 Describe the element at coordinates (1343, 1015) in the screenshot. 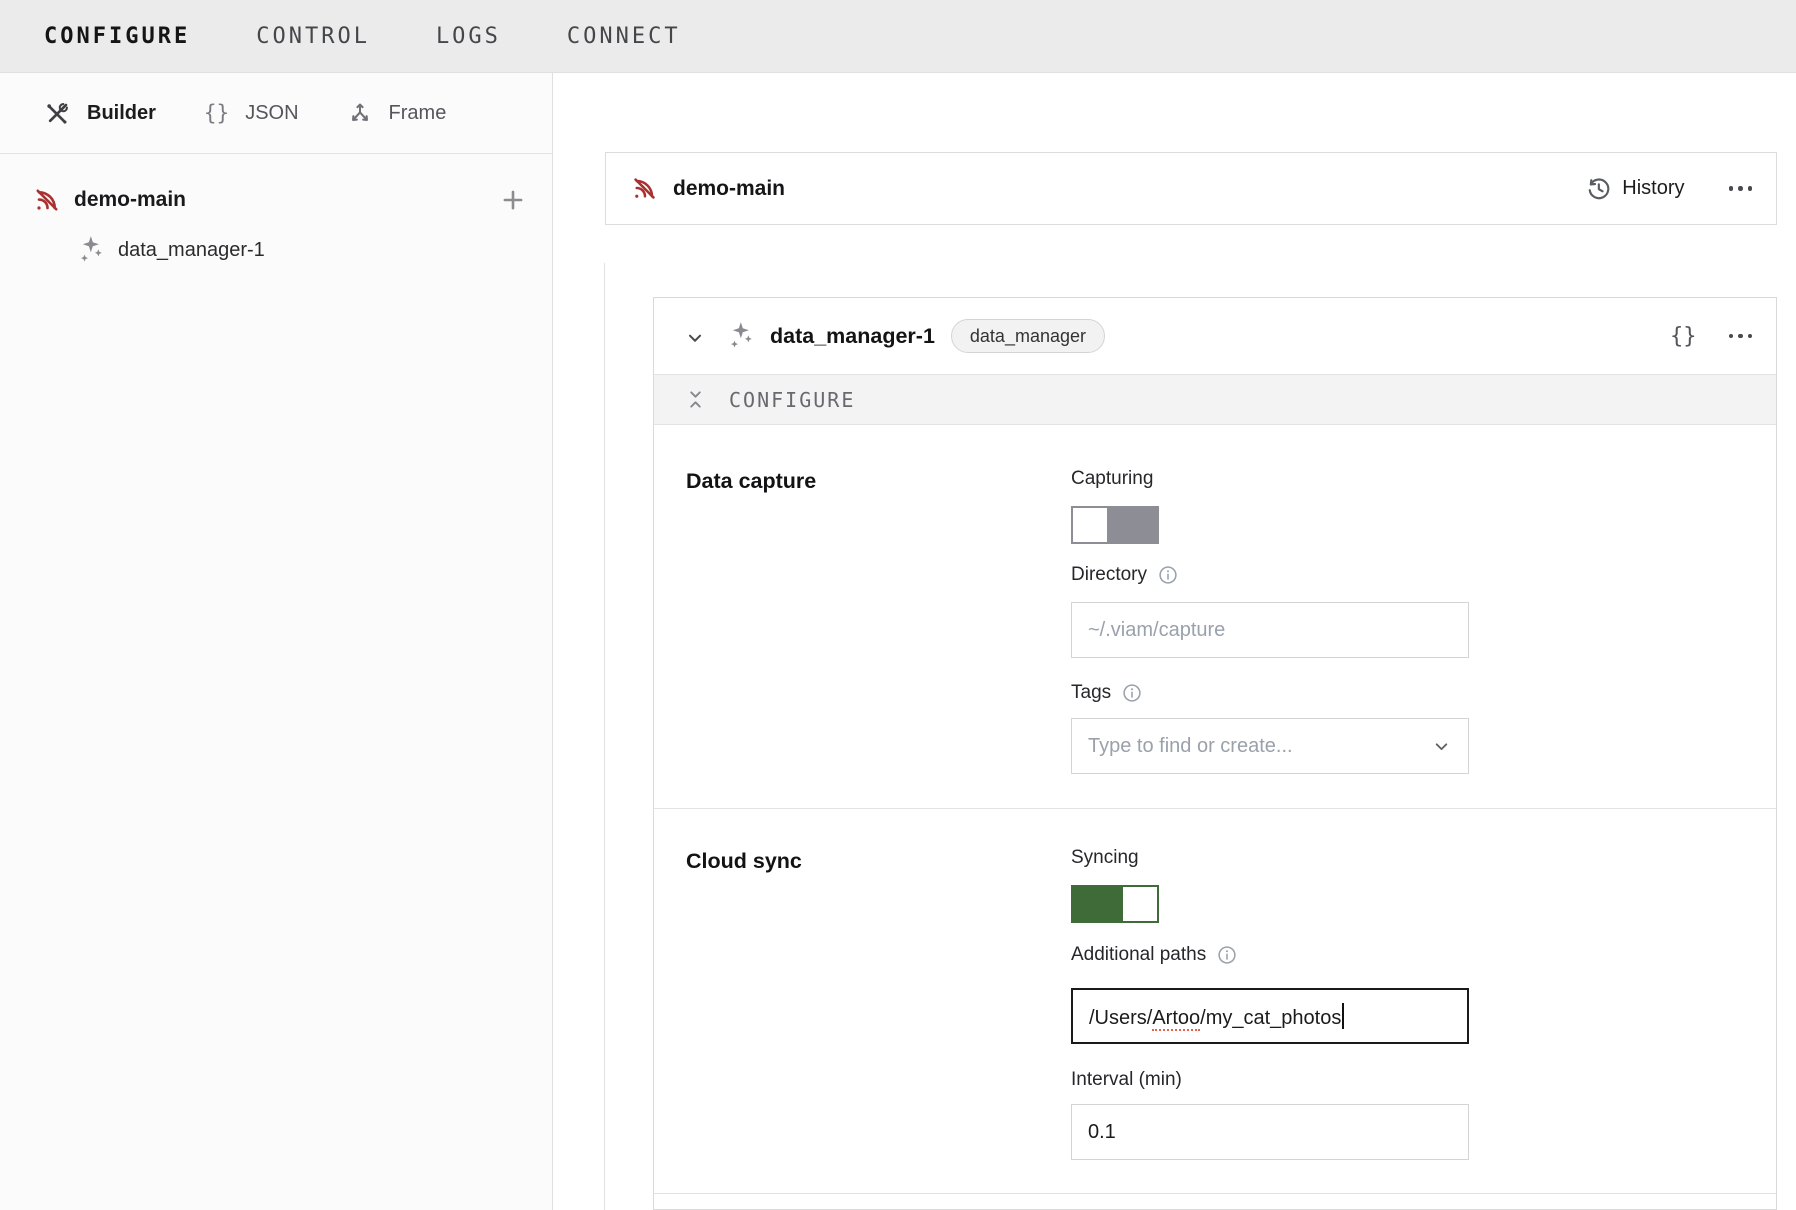

I see `text-caret` at that location.